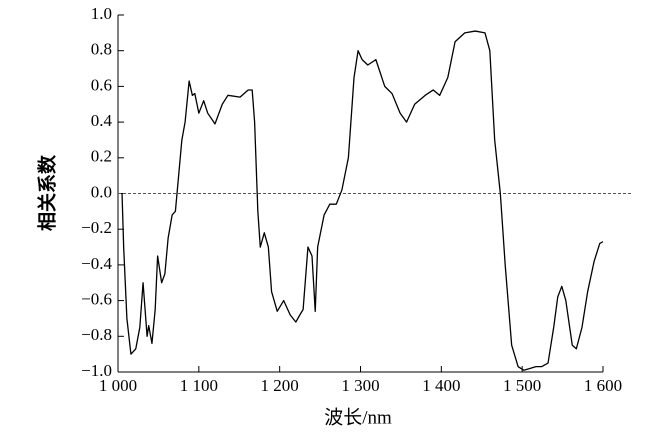  Describe the element at coordinates (199, 385) in the screenshot. I see `x-tick-label: 1 100` at that location.